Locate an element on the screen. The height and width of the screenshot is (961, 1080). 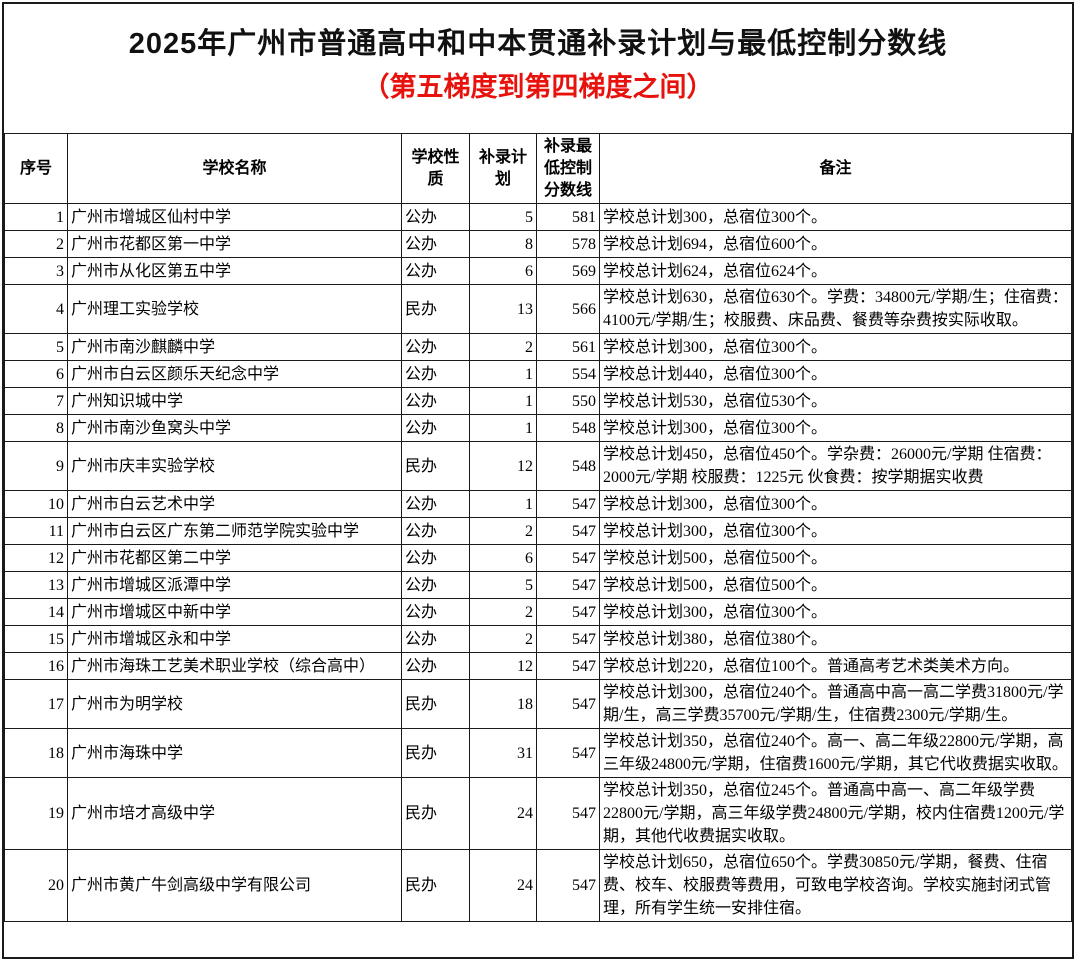
seq-cell: 7 is located at coordinates (36, 401).